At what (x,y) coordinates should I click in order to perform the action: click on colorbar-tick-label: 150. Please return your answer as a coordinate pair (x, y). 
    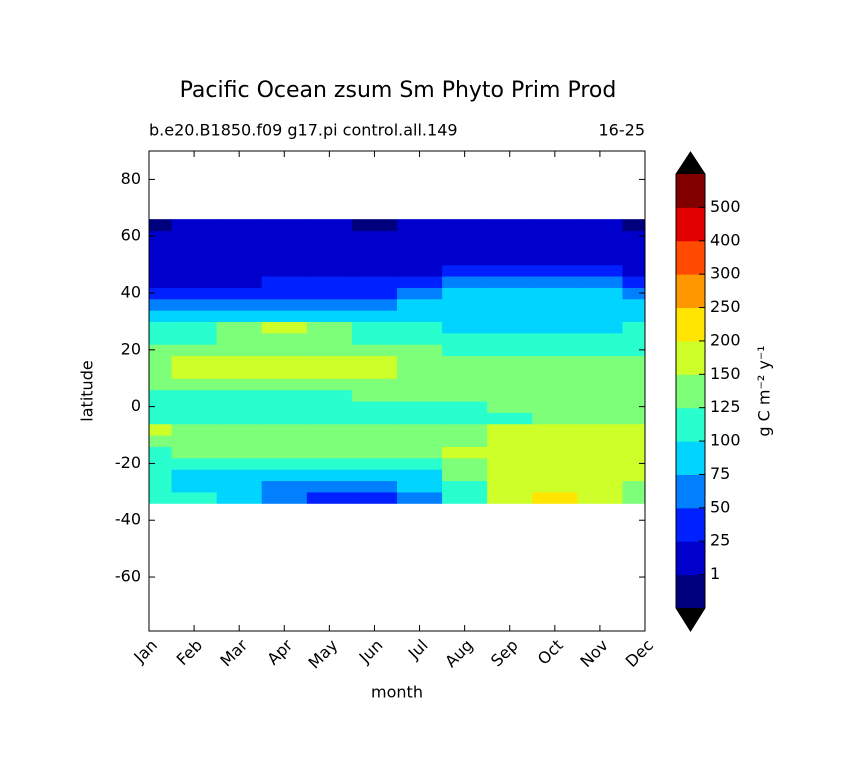
    Looking at the image, I should click on (725, 373).